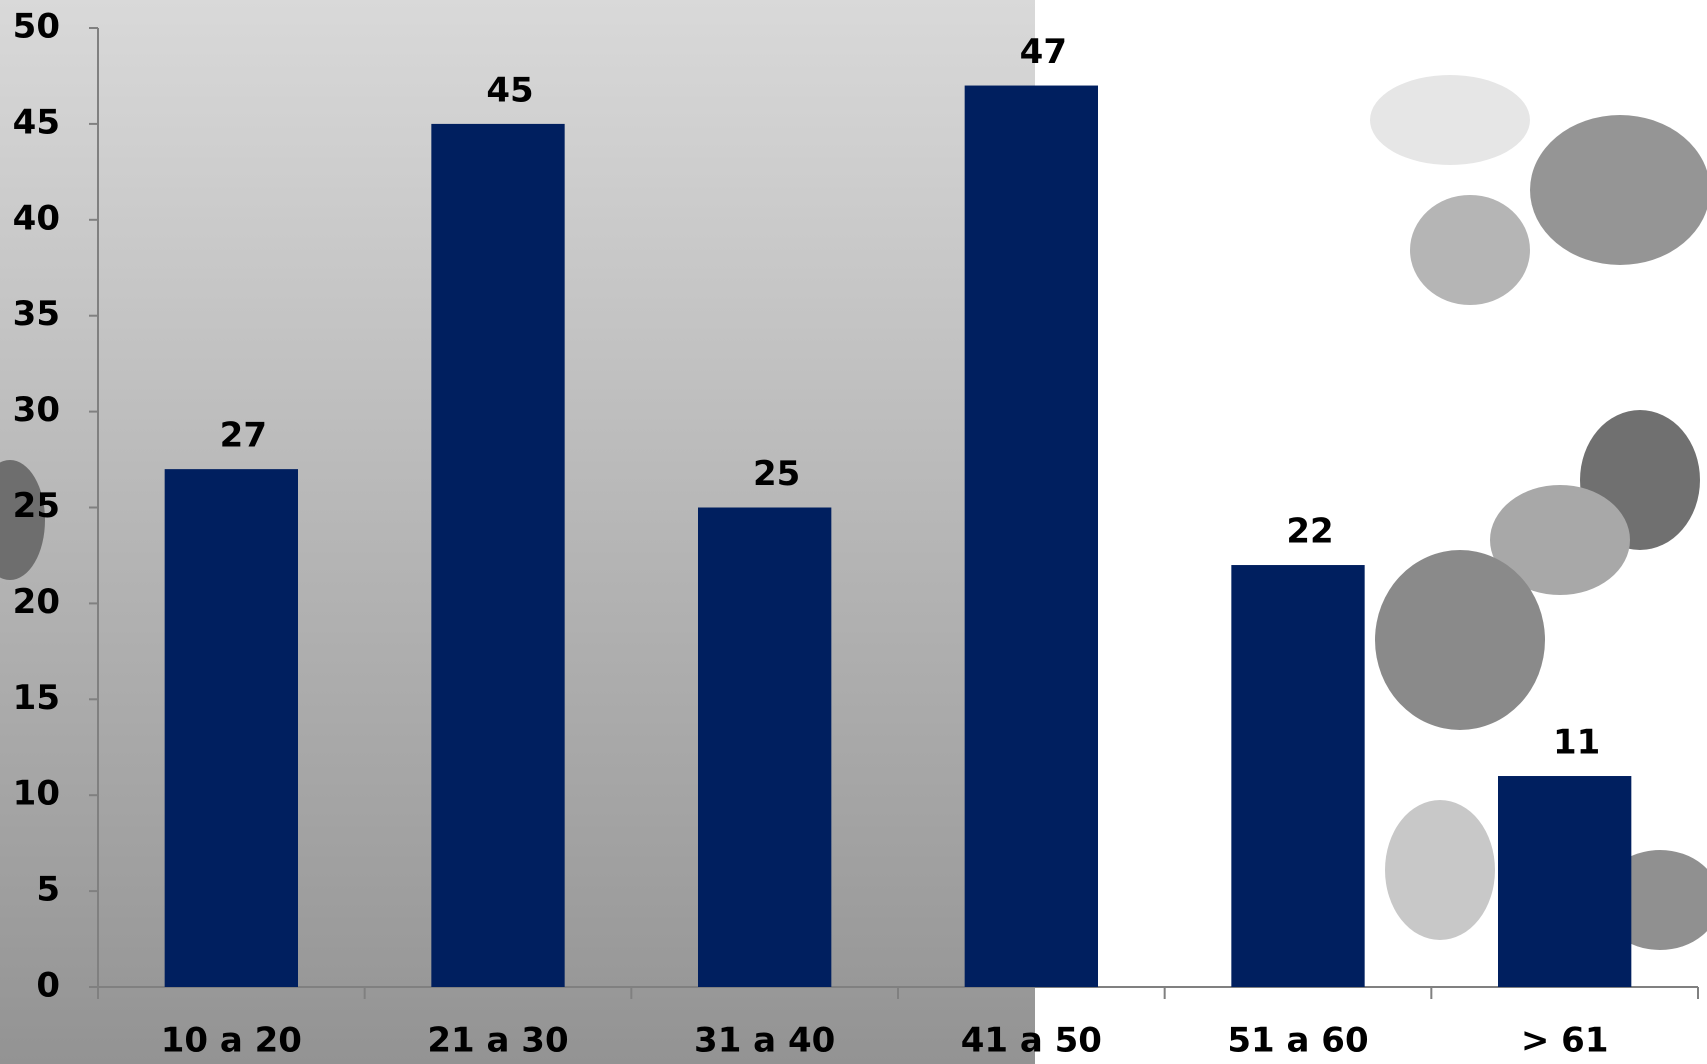  Describe the element at coordinates (36, 314) in the screenshot. I see `y-tick-label: 35` at that location.